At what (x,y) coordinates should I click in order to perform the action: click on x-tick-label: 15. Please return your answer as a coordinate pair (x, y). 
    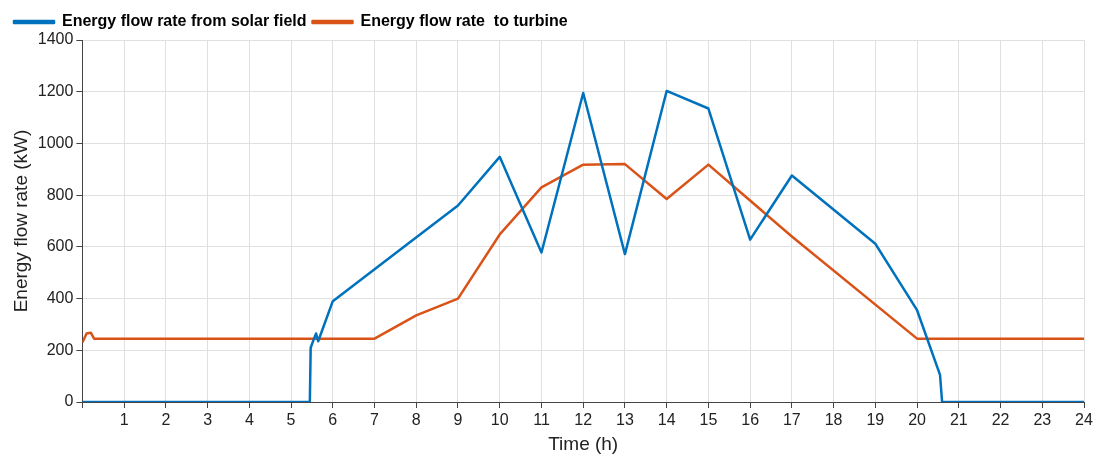
    Looking at the image, I should click on (708, 420).